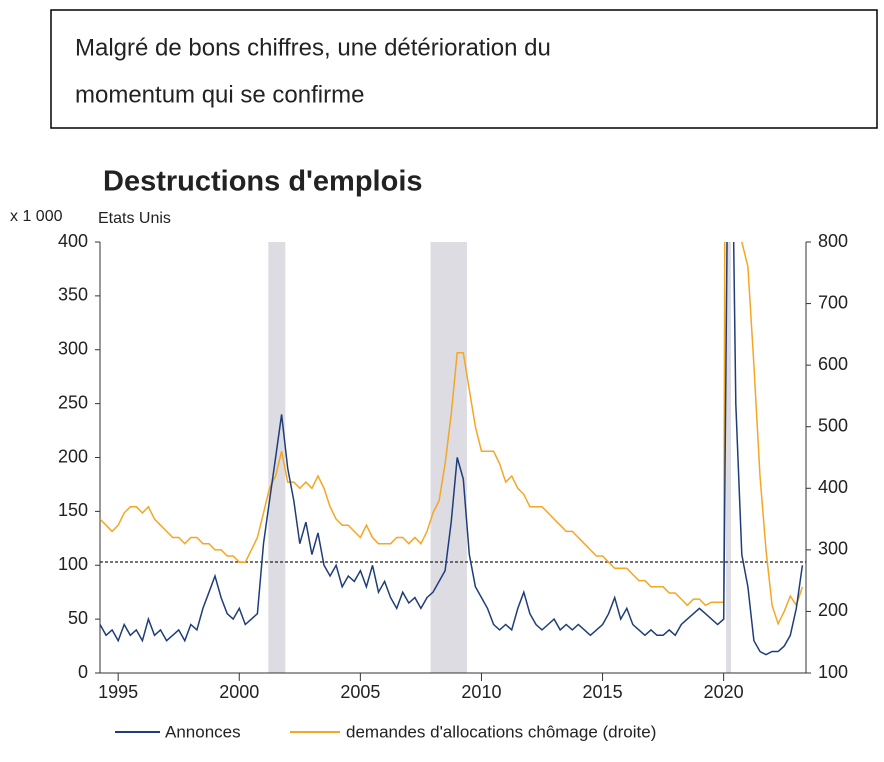 This screenshot has height=762, width=884. I want to click on y-tick-label: 300, so click(73, 349).